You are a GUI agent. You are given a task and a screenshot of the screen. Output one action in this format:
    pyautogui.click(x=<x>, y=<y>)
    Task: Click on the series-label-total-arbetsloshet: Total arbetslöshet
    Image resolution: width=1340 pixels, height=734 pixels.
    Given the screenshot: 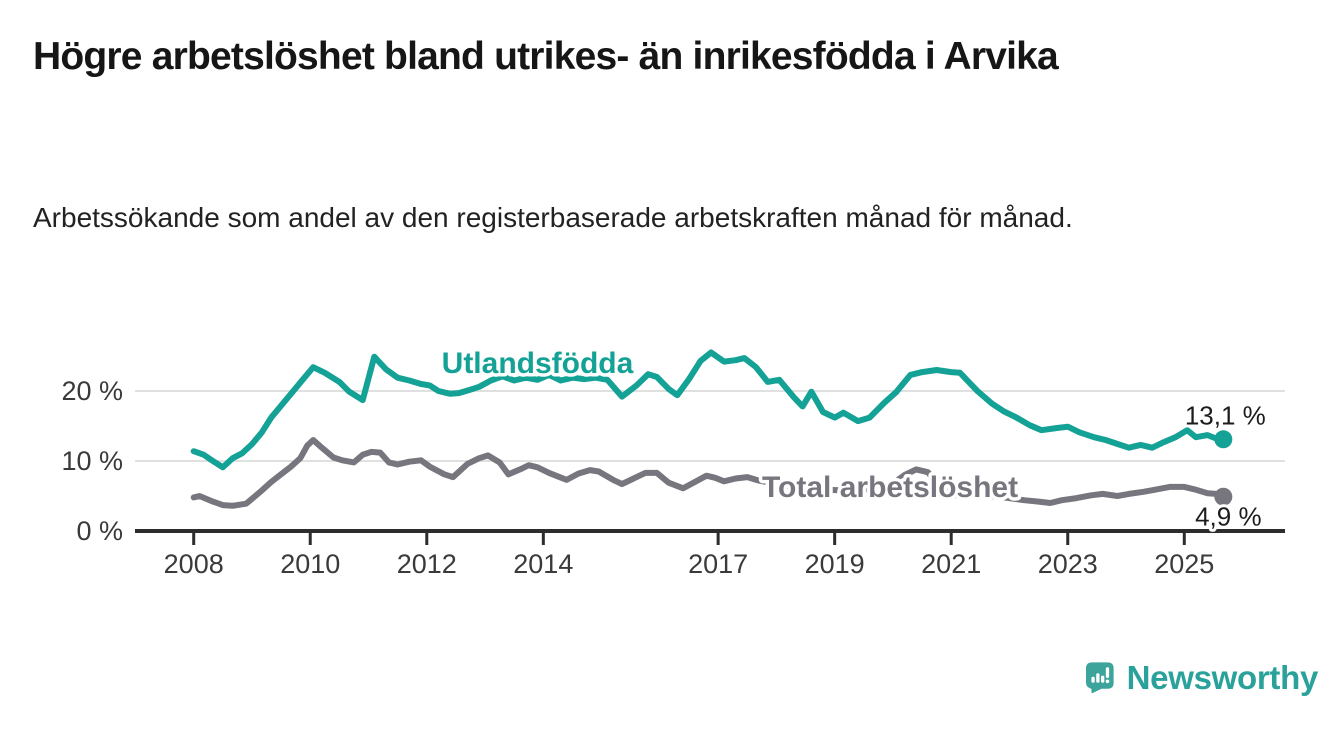 What is the action you would take?
    pyautogui.click(x=890, y=487)
    